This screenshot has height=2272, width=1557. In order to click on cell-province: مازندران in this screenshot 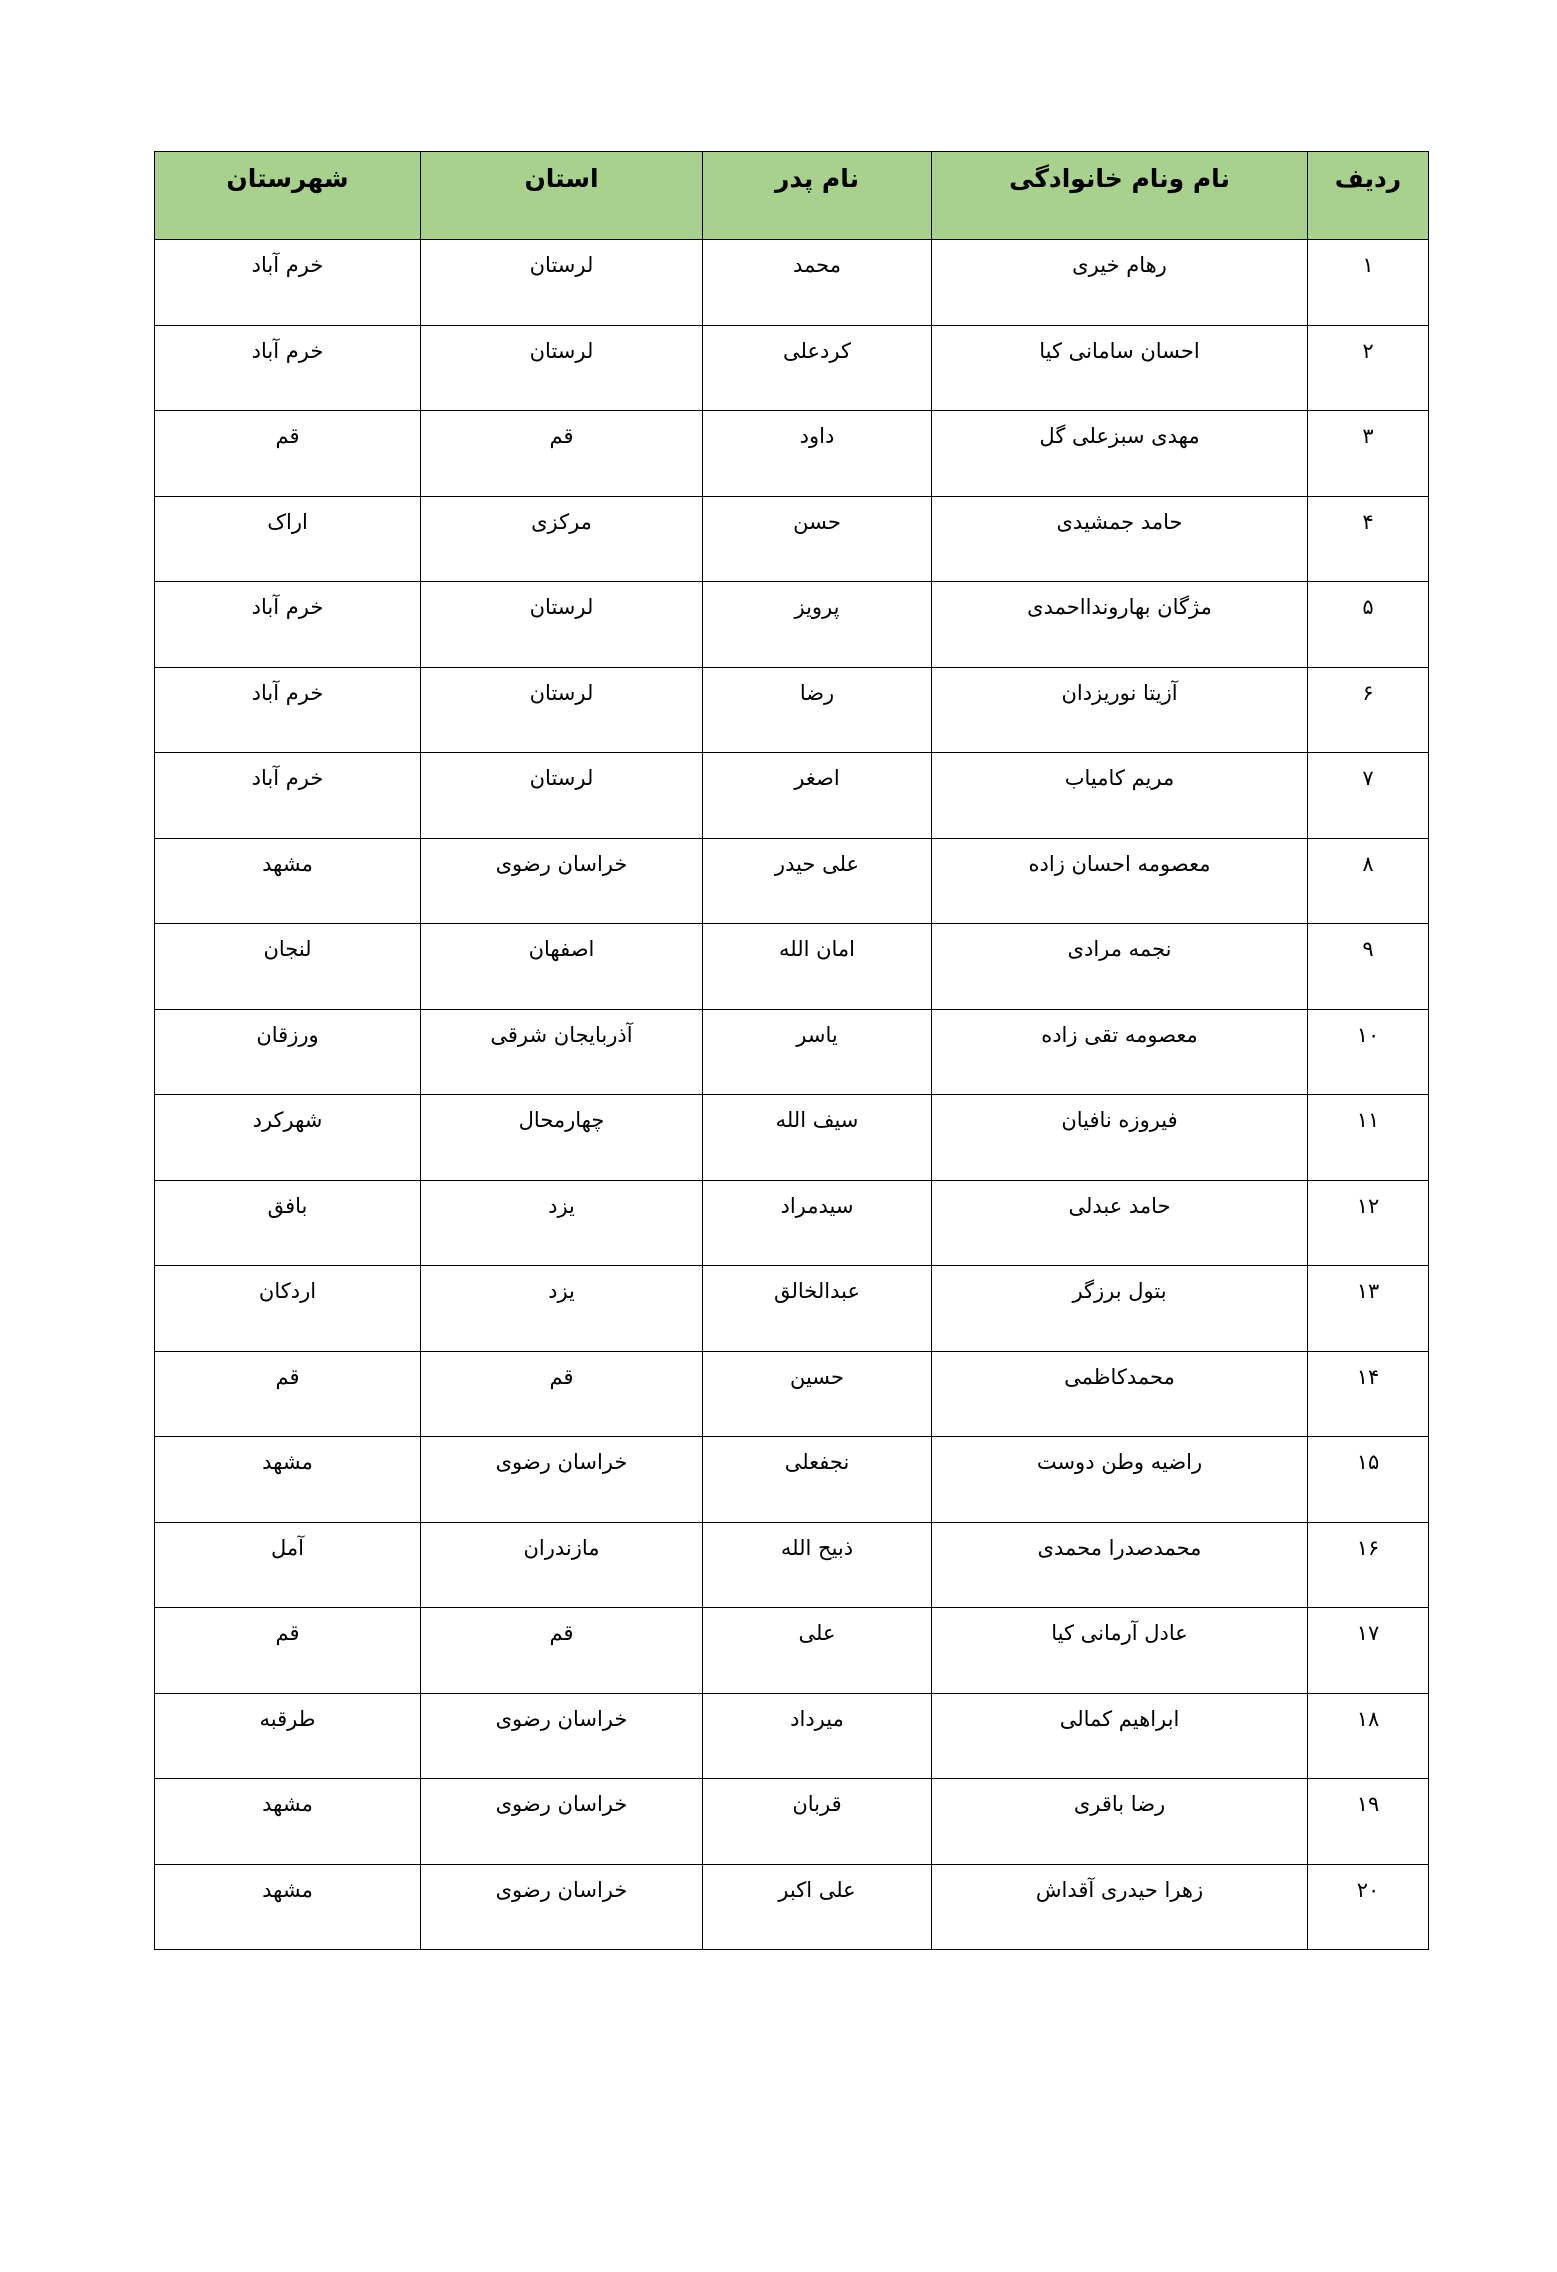, I will do `click(561, 1564)`.